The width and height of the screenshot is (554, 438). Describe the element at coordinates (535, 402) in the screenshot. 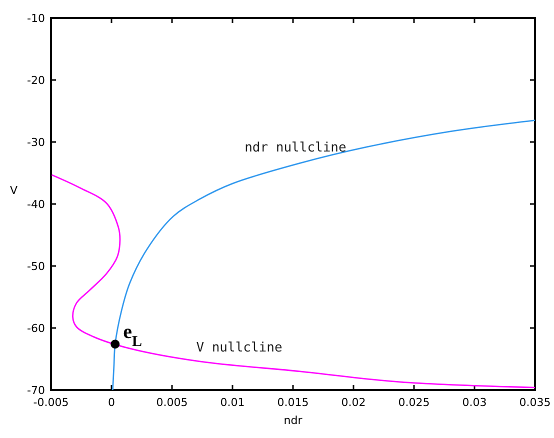

I see `x-tick-label: 0.035` at that location.